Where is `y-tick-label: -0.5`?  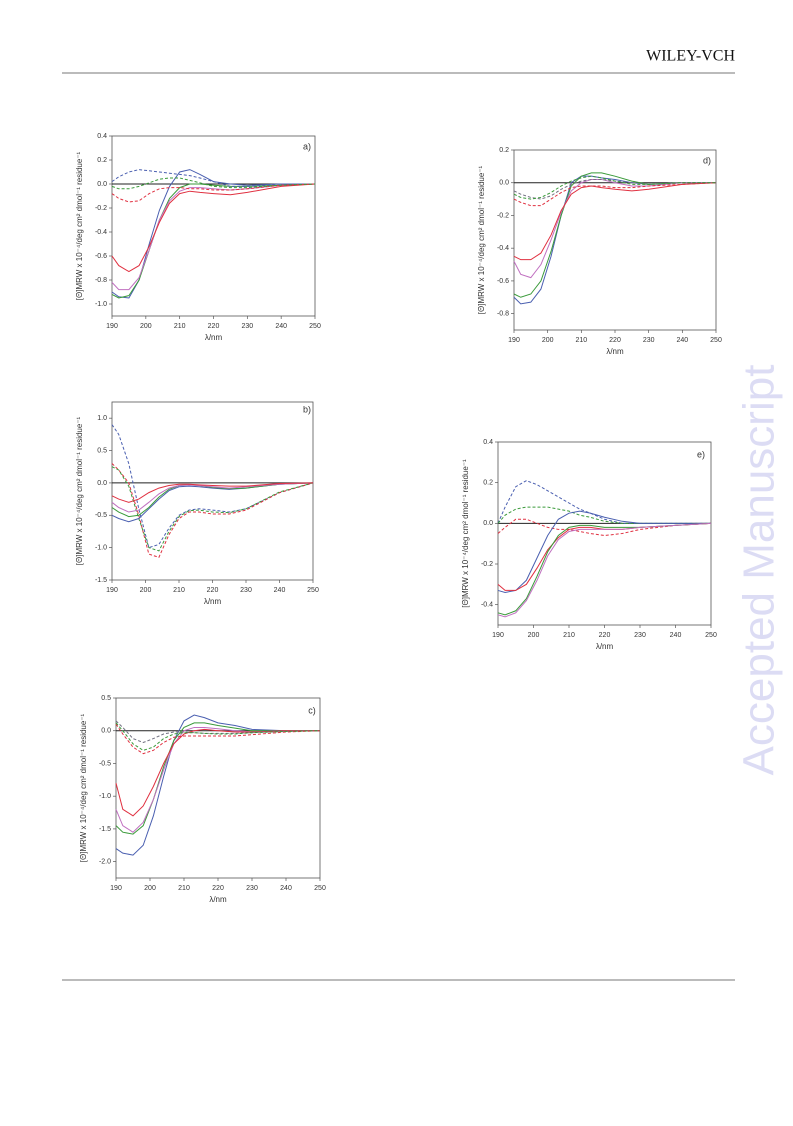 y-tick-label: -0.5 is located at coordinates (101, 515).